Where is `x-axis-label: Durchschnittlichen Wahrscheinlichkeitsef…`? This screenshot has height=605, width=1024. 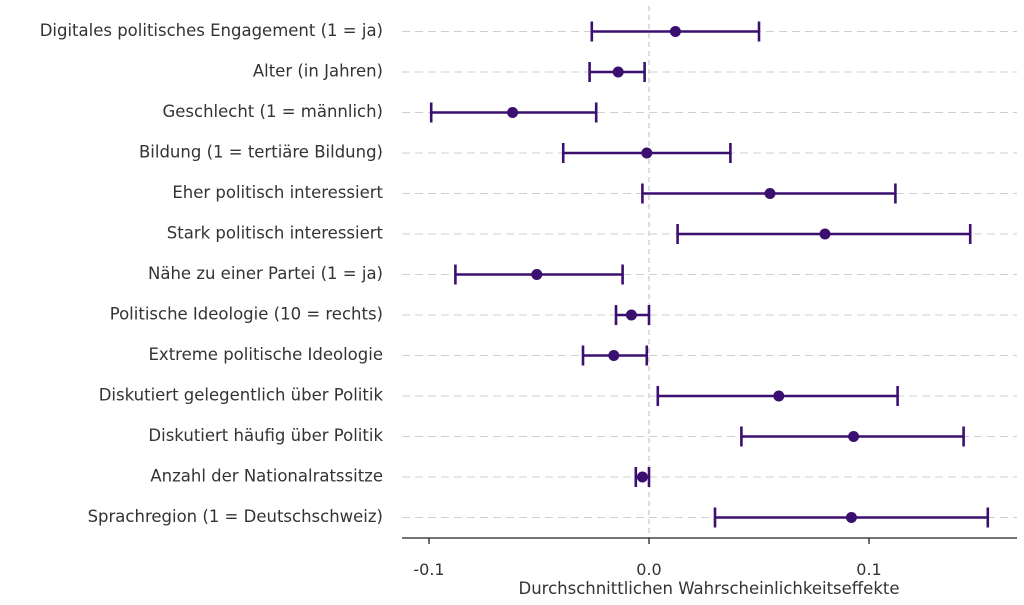
x-axis-label: Durchschnittlichen Wahrscheinlichkeitsef… is located at coordinates (708, 588).